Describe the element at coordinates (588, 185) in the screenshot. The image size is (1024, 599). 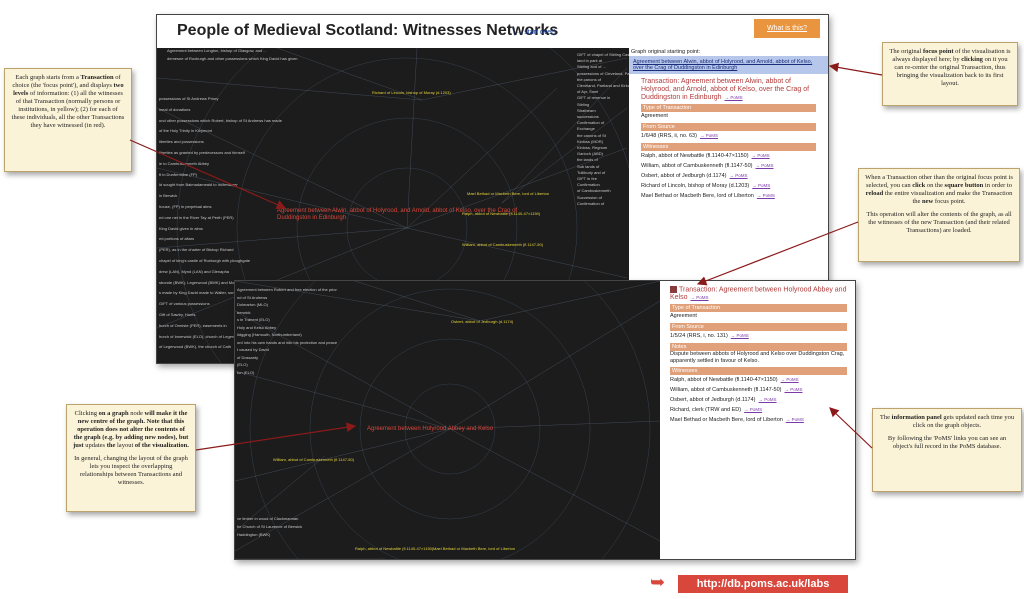
I see `graph-transaction-label: Confirmation` at that location.